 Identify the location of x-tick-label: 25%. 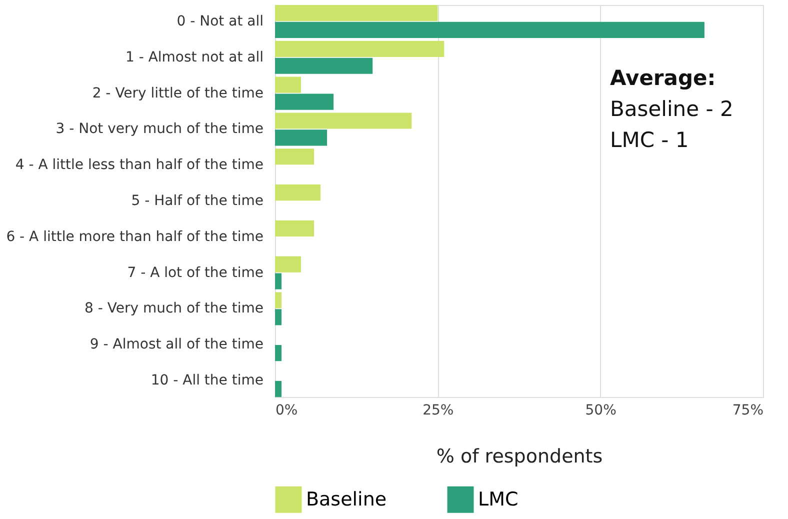
(438, 410).